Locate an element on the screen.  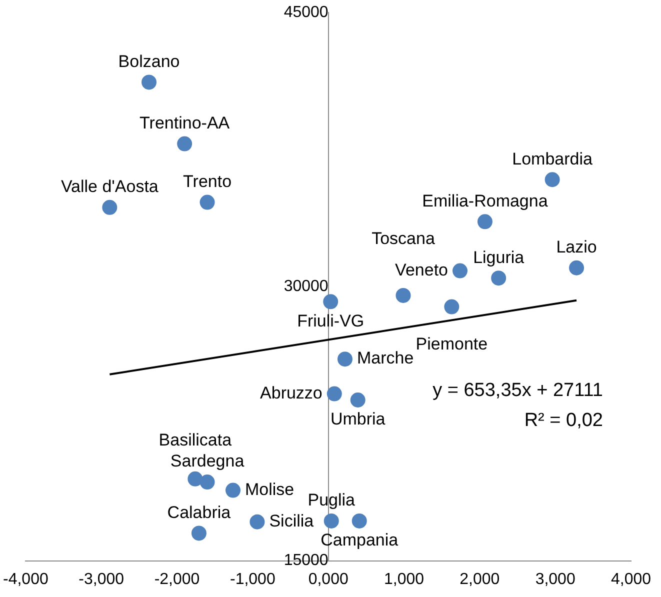
x-tick-label: -3,000 is located at coordinates (101, 579).